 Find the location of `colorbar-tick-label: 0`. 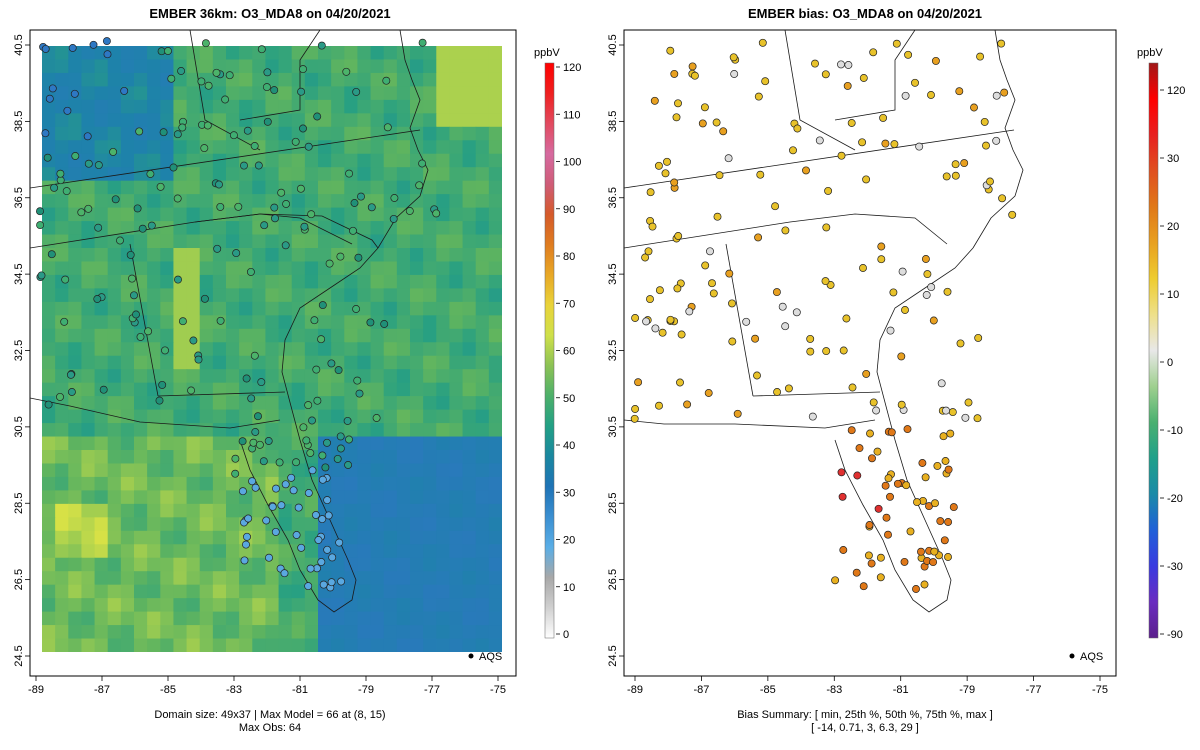

colorbar-tick-label: 0 is located at coordinates (1170, 363).